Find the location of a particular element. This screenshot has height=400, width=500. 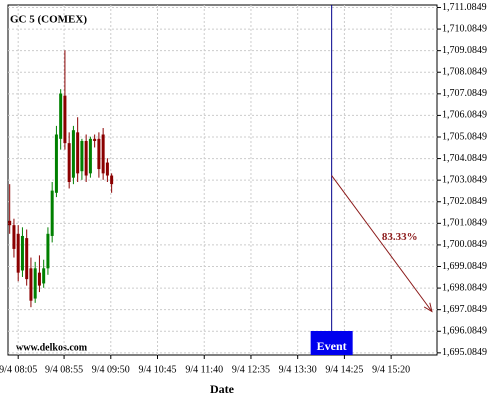

x-tick-label: 9/4 09:50 is located at coordinates (111, 369).